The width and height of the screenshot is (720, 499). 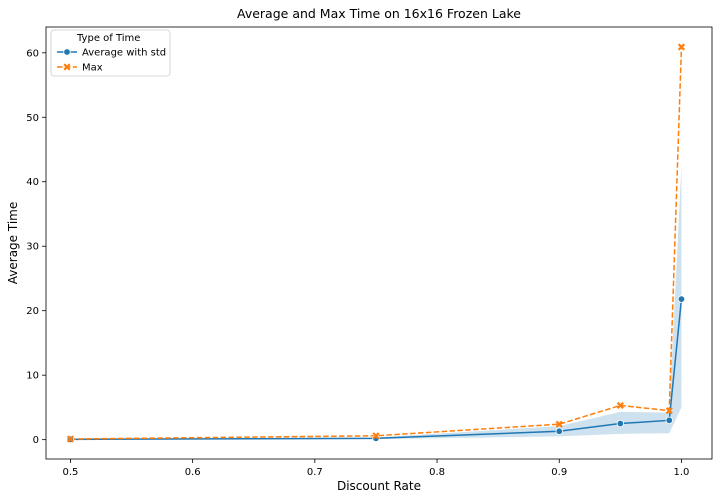 What do you see at coordinates (111, 61) in the screenshot?
I see `legend-entries: Average with std Max` at bounding box center [111, 61].